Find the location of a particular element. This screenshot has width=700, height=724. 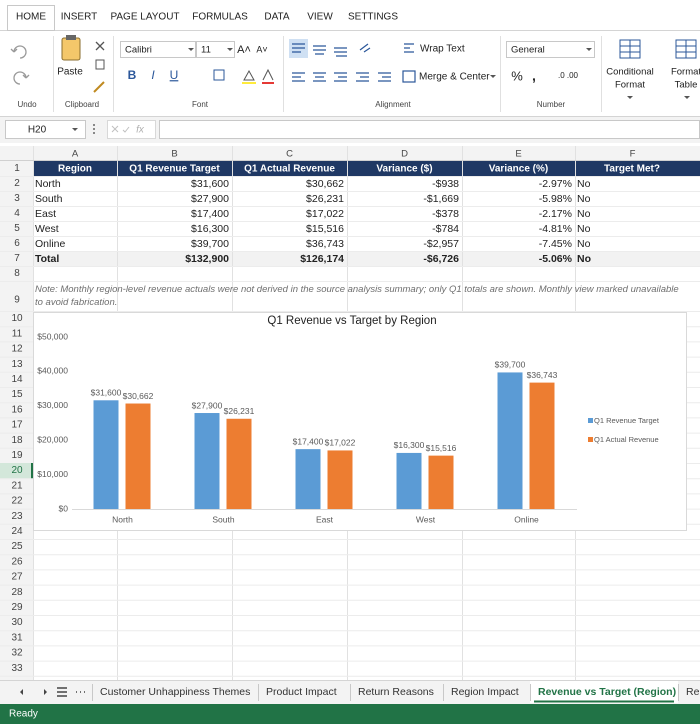

column-header: B is located at coordinates (174, 154).